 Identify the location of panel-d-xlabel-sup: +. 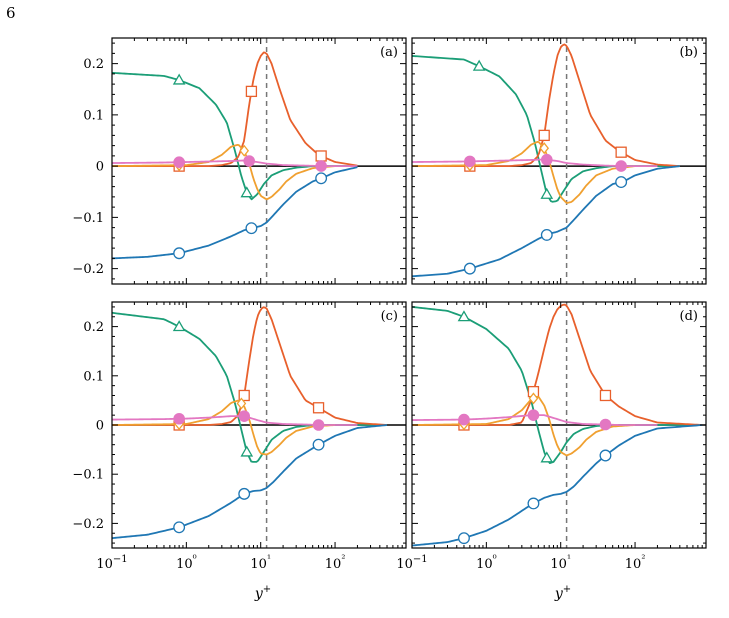
(567, 589).